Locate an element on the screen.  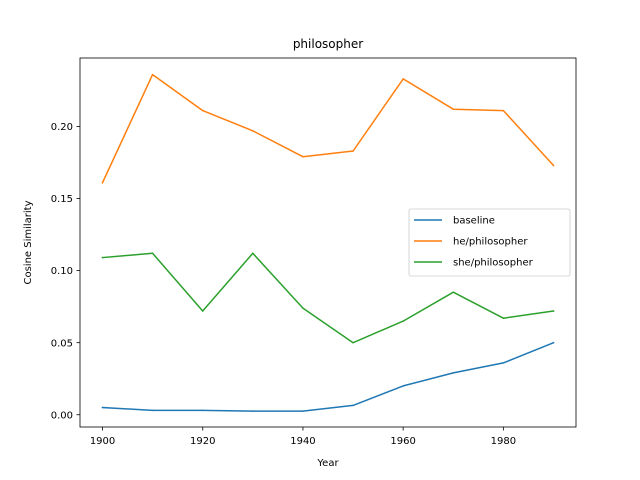
chart-title: philosopher is located at coordinates (328, 44).